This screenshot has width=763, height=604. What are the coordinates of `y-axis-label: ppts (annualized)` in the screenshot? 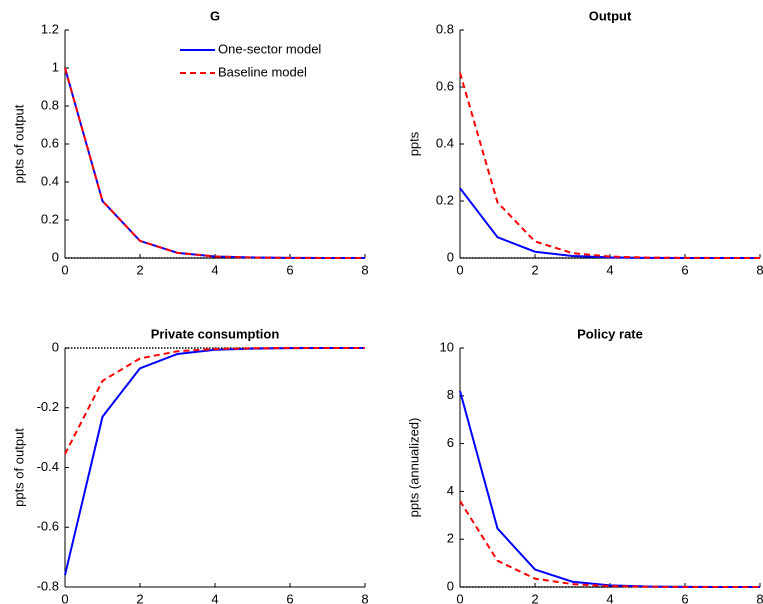 It's located at (413, 468).